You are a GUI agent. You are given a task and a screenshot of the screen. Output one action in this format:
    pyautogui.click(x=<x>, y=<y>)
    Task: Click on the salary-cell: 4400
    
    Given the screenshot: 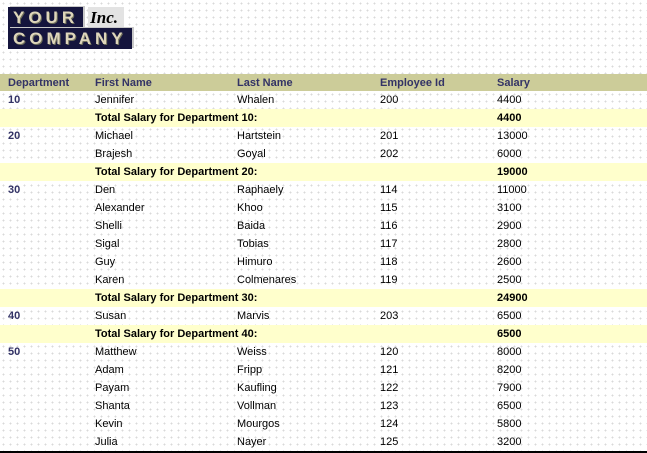 What is the action you would take?
    pyautogui.click(x=509, y=100)
    